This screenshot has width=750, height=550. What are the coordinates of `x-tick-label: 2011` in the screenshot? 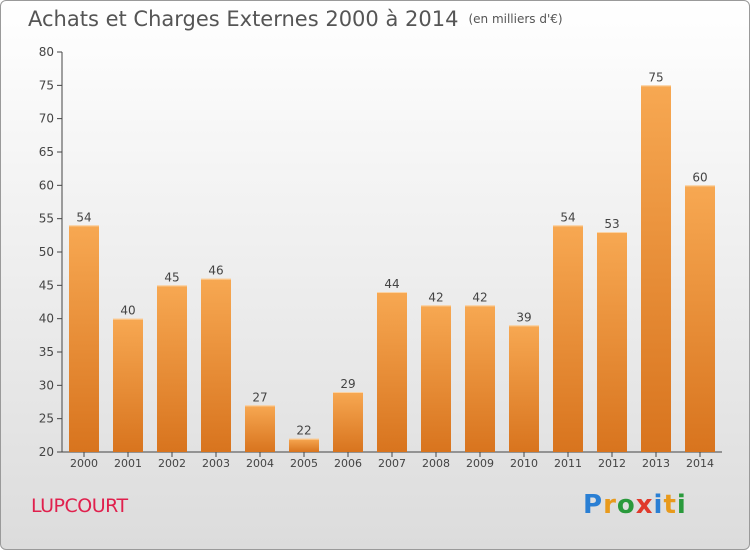 It's located at (568, 463).